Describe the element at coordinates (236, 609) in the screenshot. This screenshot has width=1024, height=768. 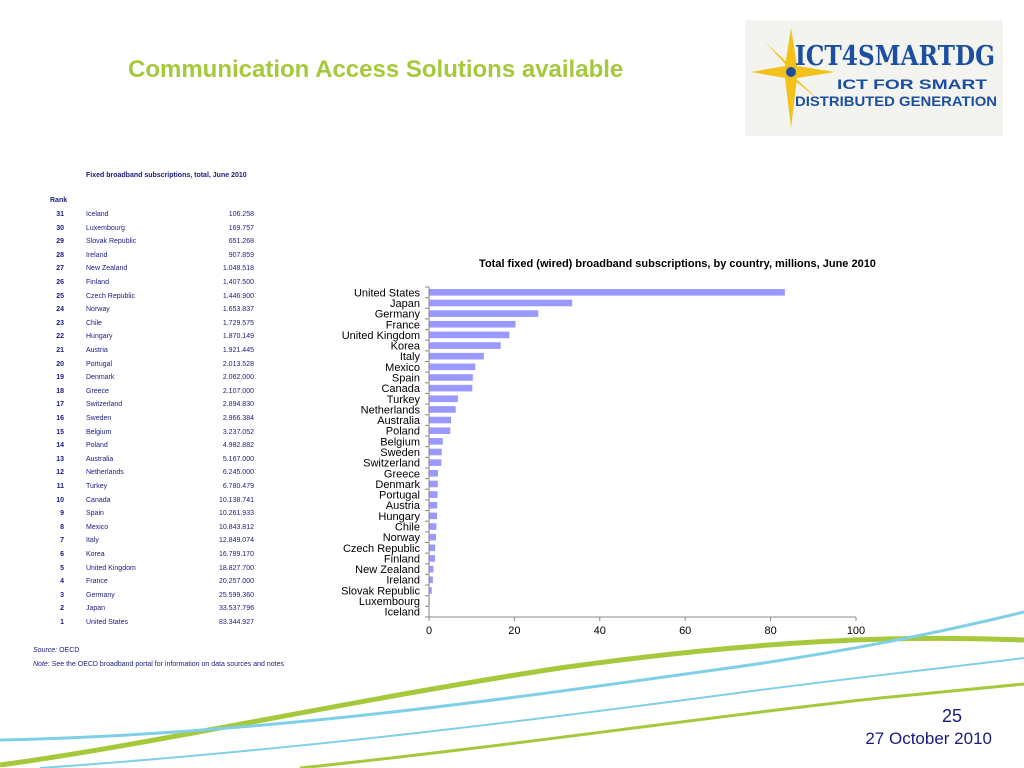
I see `value-cell: 33.537.796` at that location.